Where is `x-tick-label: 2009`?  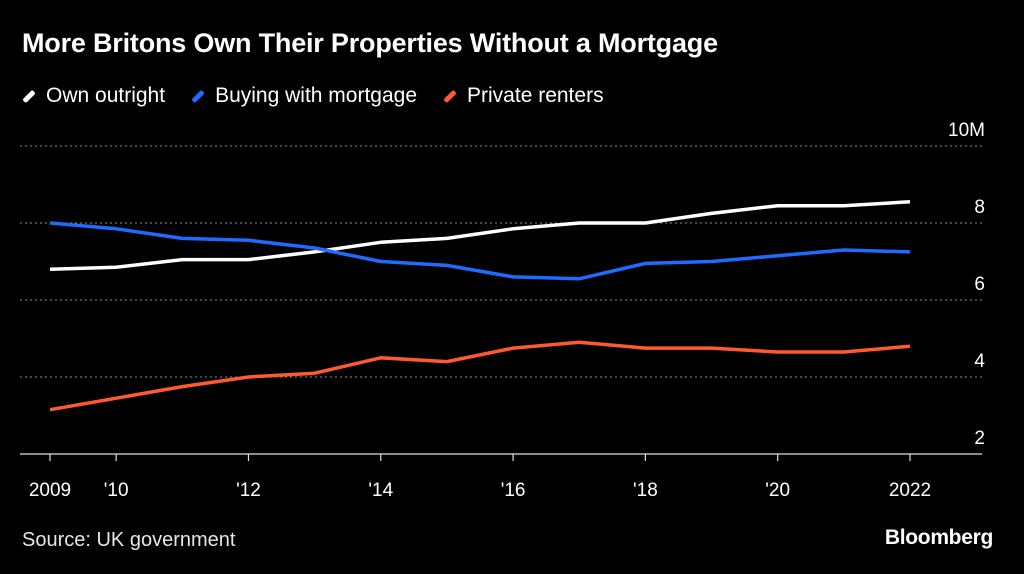
x-tick-label: 2009 is located at coordinates (50, 490).